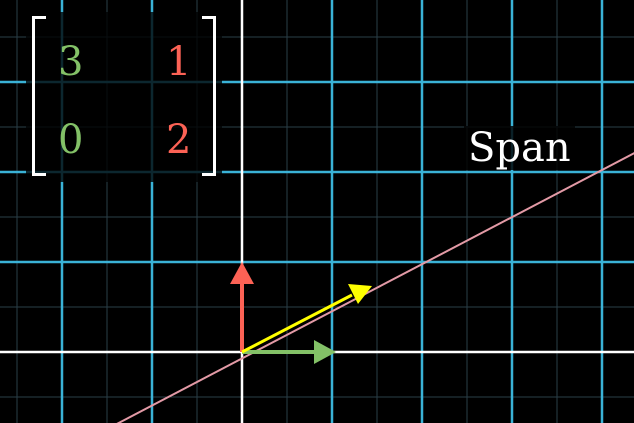 The height and width of the screenshot is (423, 634). What do you see at coordinates (39, 96) in the screenshot?
I see `matrix-left-bracket` at bounding box center [39, 96].